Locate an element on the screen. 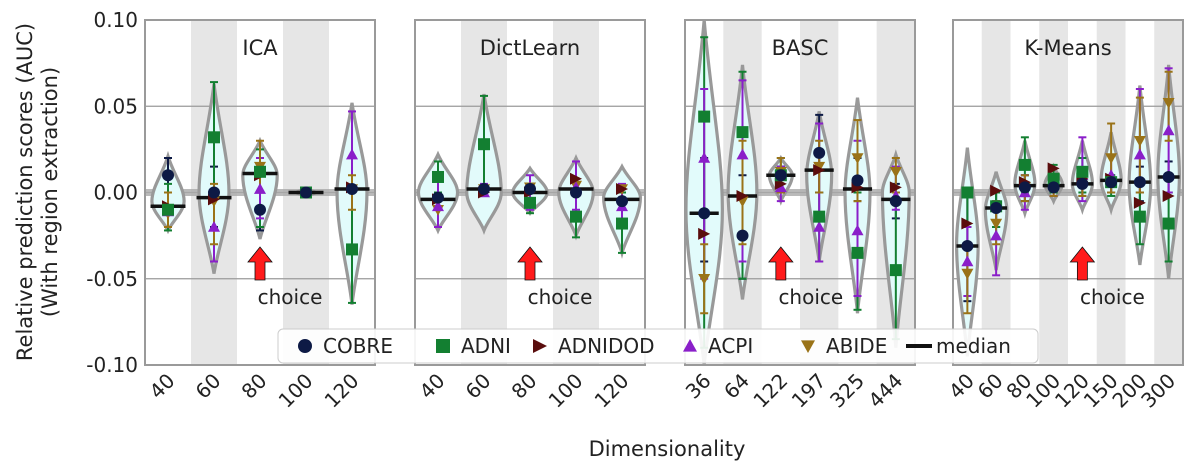 The image size is (1200, 469). marker-adni: ADNI 40: -0.01 is located at coordinates (168, 209).